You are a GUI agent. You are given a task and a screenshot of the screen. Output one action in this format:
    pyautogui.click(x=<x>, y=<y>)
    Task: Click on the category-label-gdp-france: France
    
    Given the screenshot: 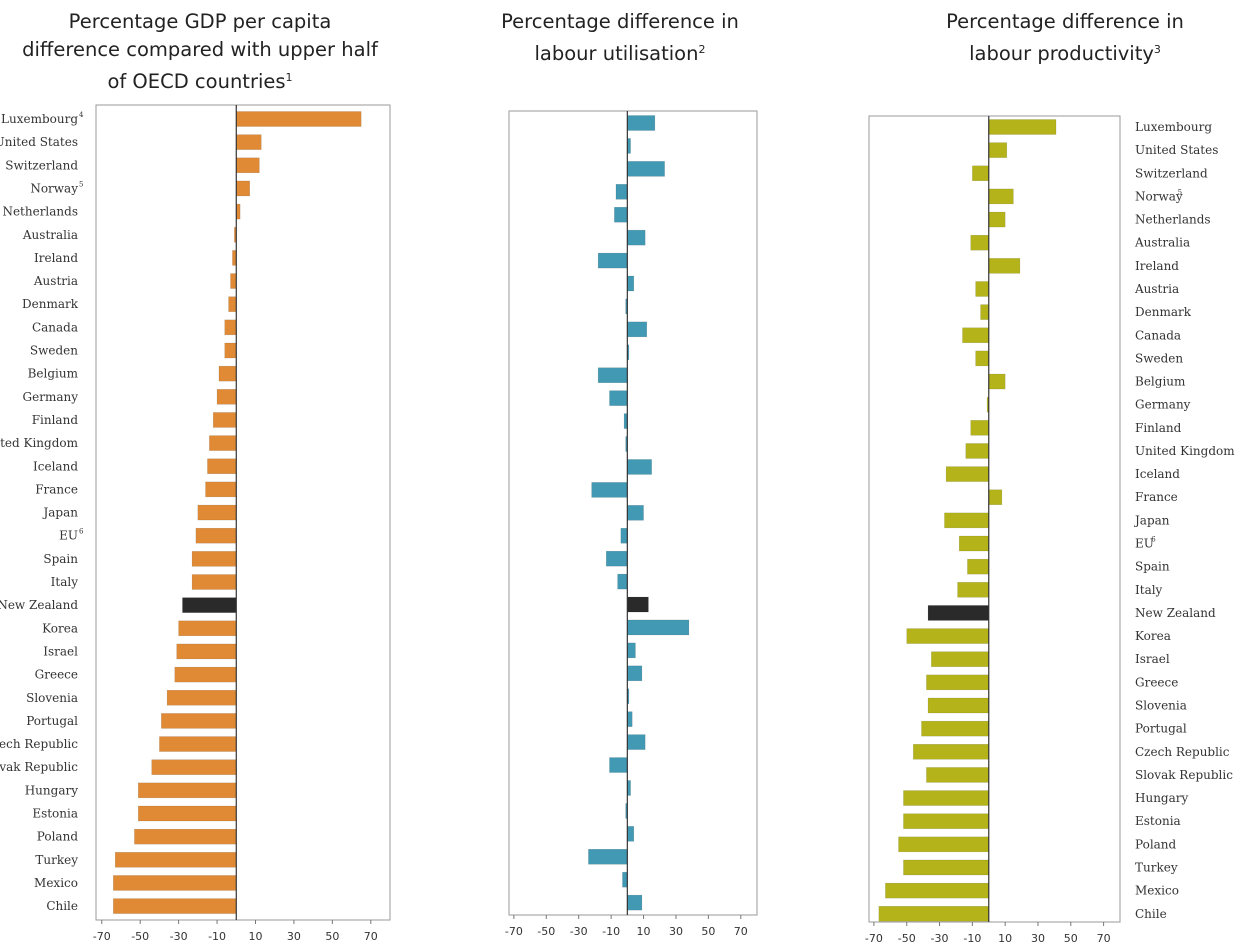 What is the action you would take?
    pyautogui.click(x=56, y=489)
    